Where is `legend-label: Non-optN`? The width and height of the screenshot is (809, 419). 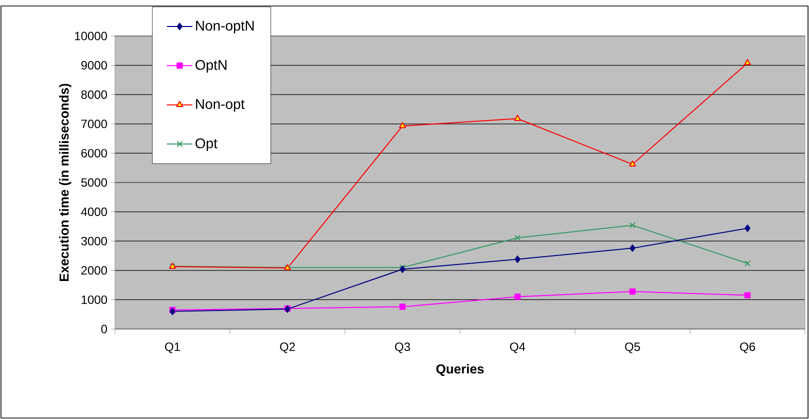
legend-label: Non-optN is located at coordinates (225, 27).